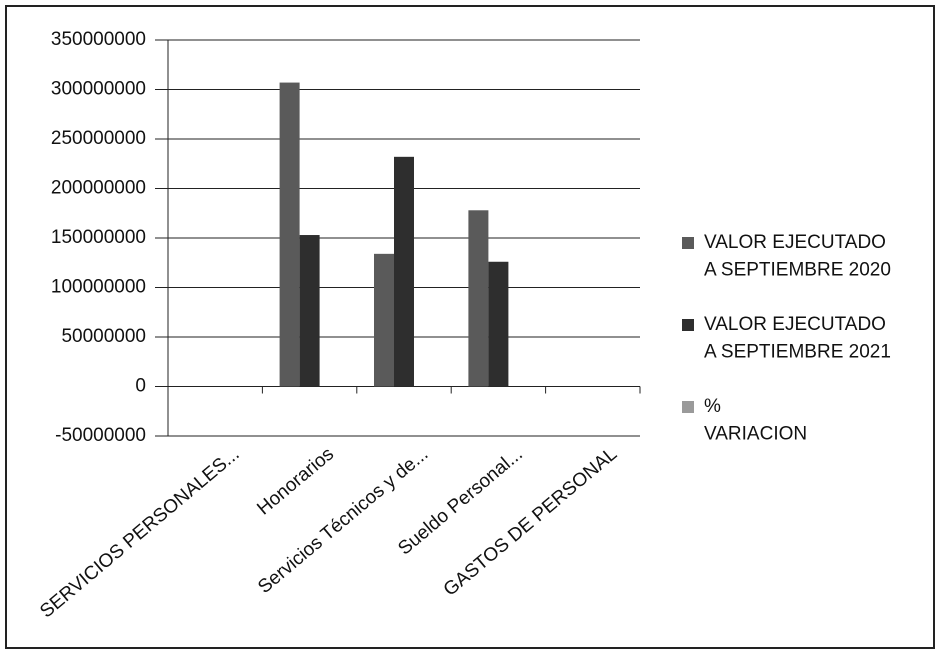  Describe the element at coordinates (797, 256) in the screenshot. I see `legend-label: VALOR EJECUTADO A SEPTIEMBRE 2020` at that location.